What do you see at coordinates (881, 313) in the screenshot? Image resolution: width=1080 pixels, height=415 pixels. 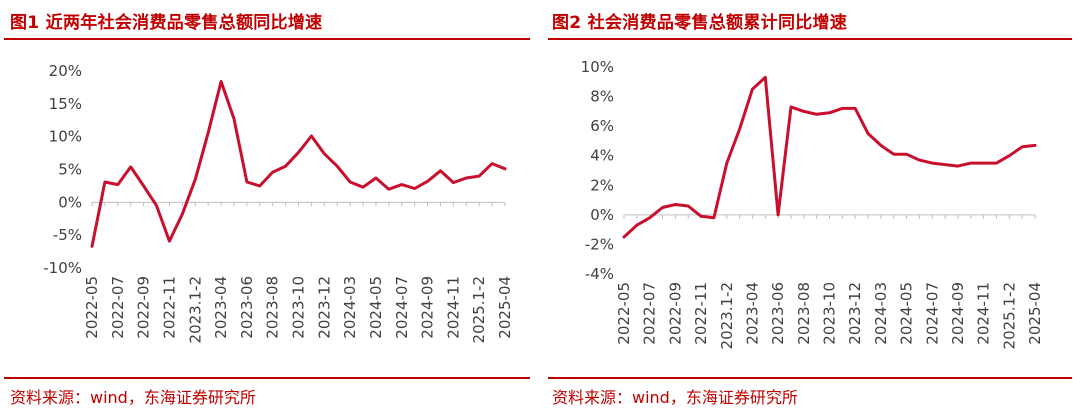 I see `right-x-tick-label: 2024-03` at bounding box center [881, 313].